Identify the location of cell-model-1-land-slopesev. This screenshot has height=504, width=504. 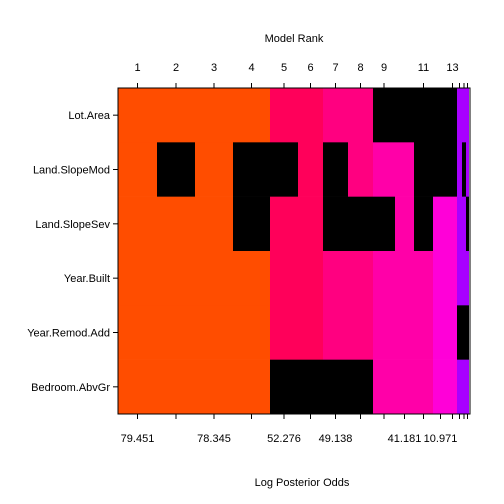
(137, 224).